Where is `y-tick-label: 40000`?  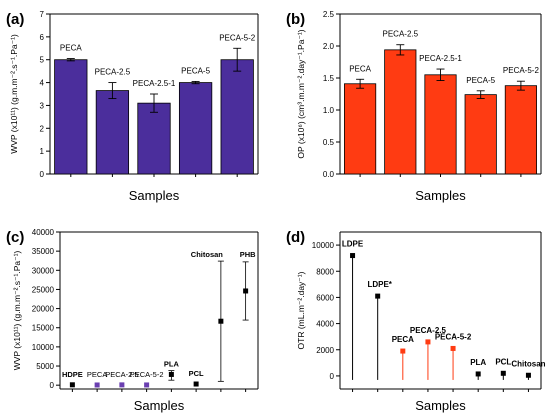 y-tick-label: 40000 is located at coordinates (43, 232).